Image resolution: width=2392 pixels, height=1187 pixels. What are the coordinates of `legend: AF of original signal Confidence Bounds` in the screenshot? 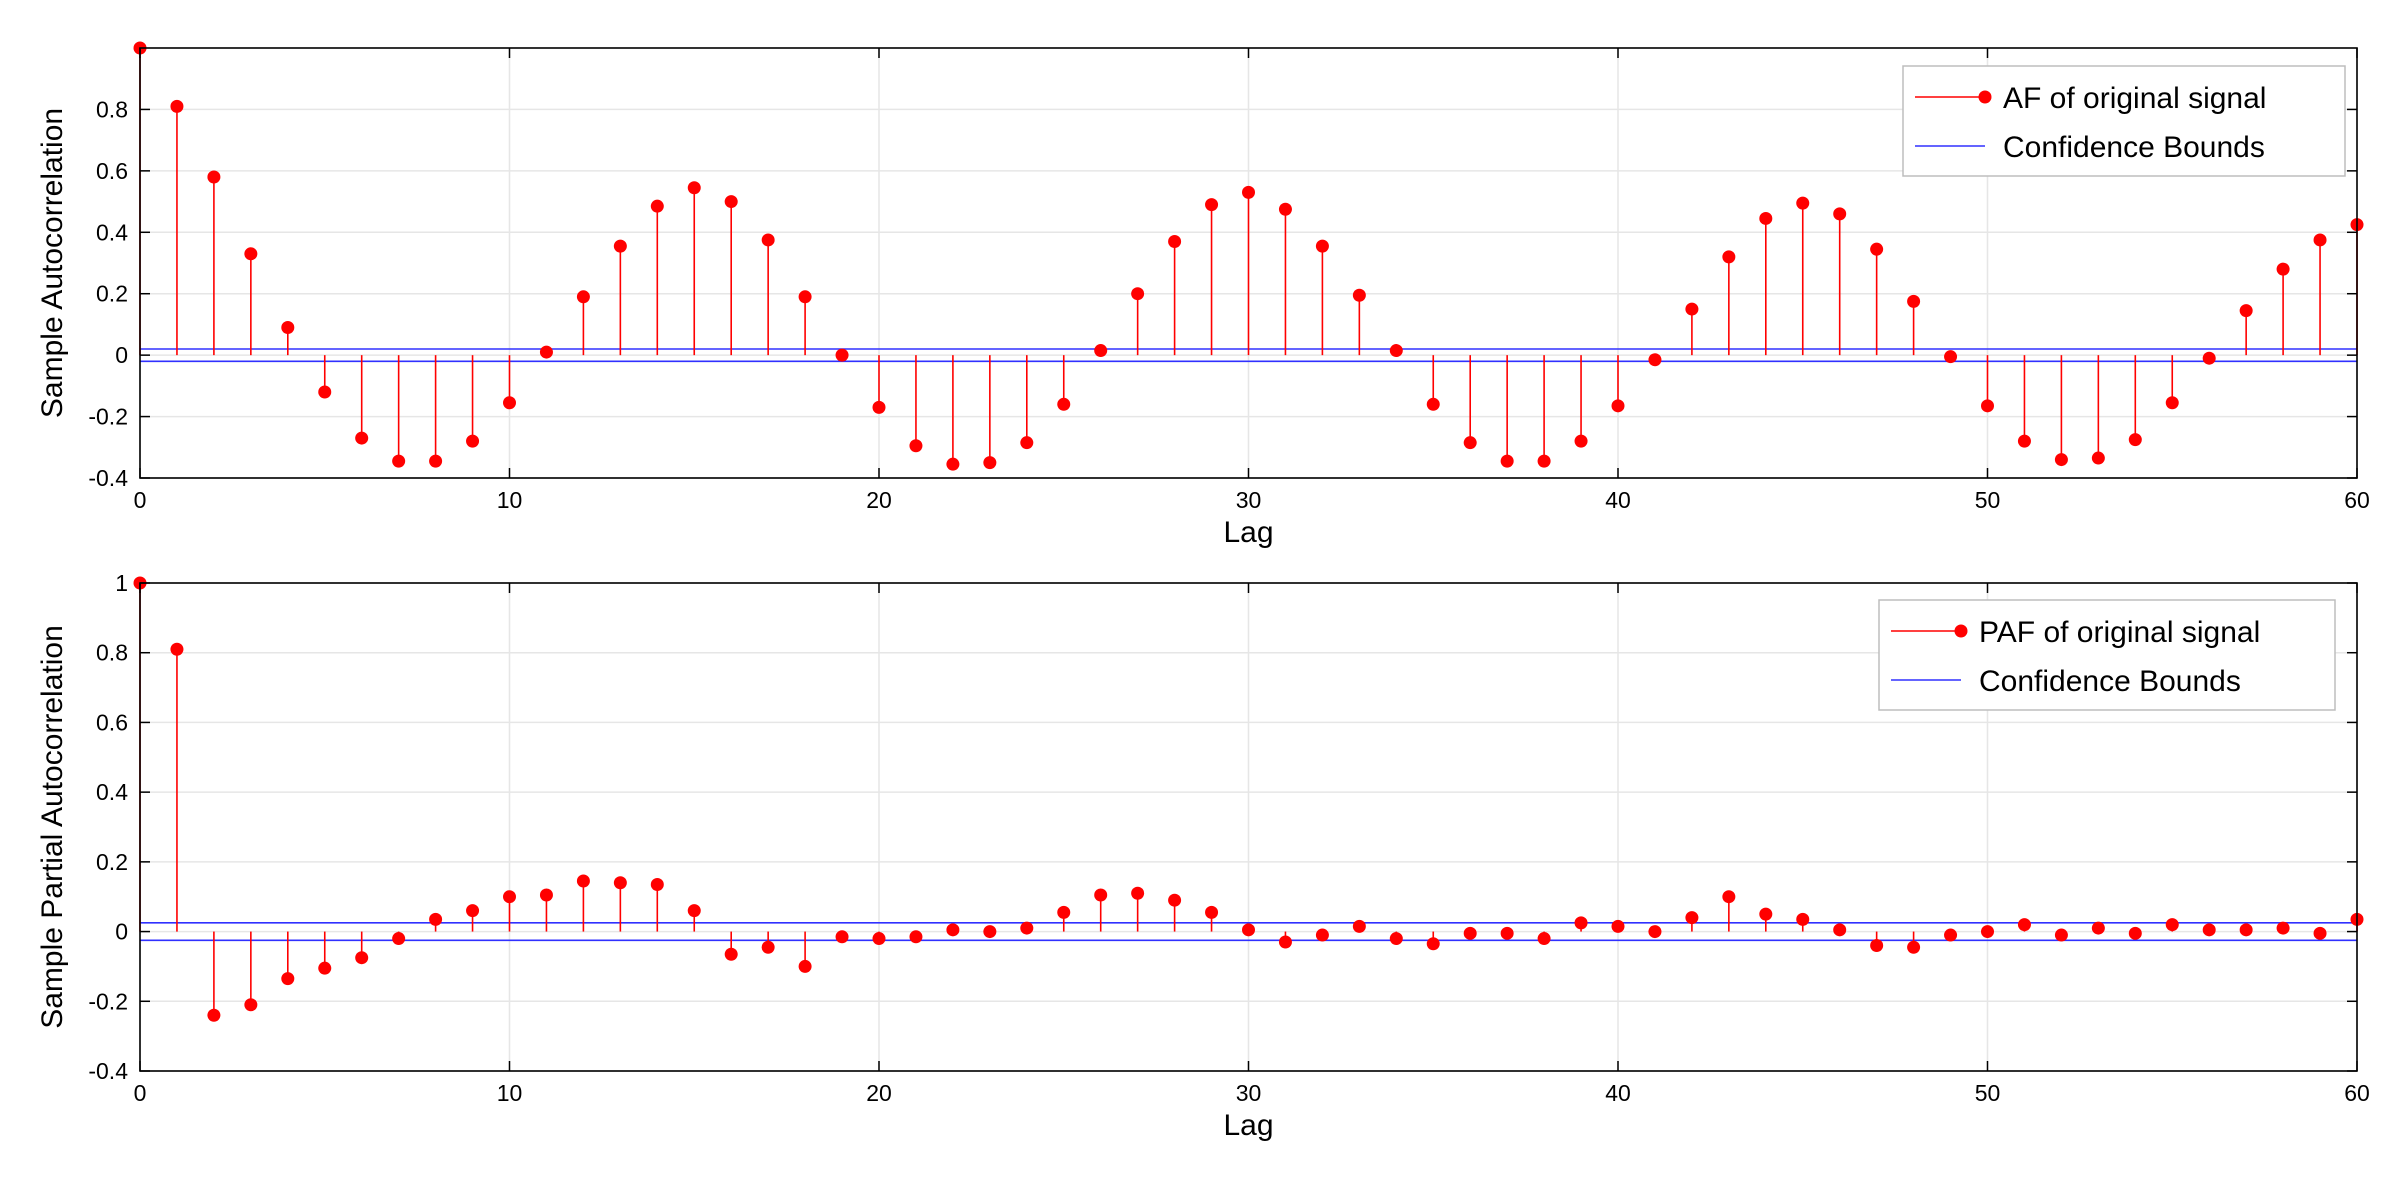 It's located at (2124, 121).